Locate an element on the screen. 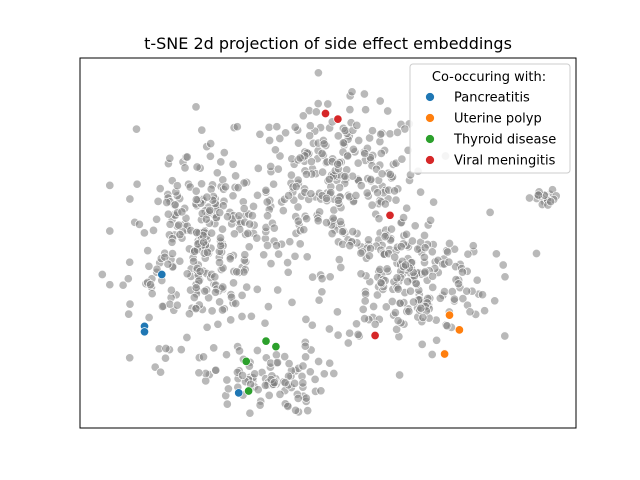 The width and height of the screenshot is (640, 480). legend-entry-thyroid-disease: Thyroid disease is located at coordinates (490, 140).